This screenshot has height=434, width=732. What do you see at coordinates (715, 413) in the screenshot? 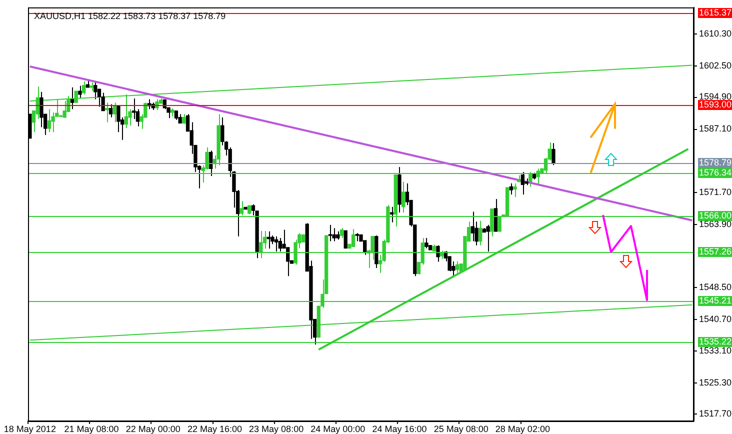
I see `y-tick-label: 1517.70` at bounding box center [715, 413].